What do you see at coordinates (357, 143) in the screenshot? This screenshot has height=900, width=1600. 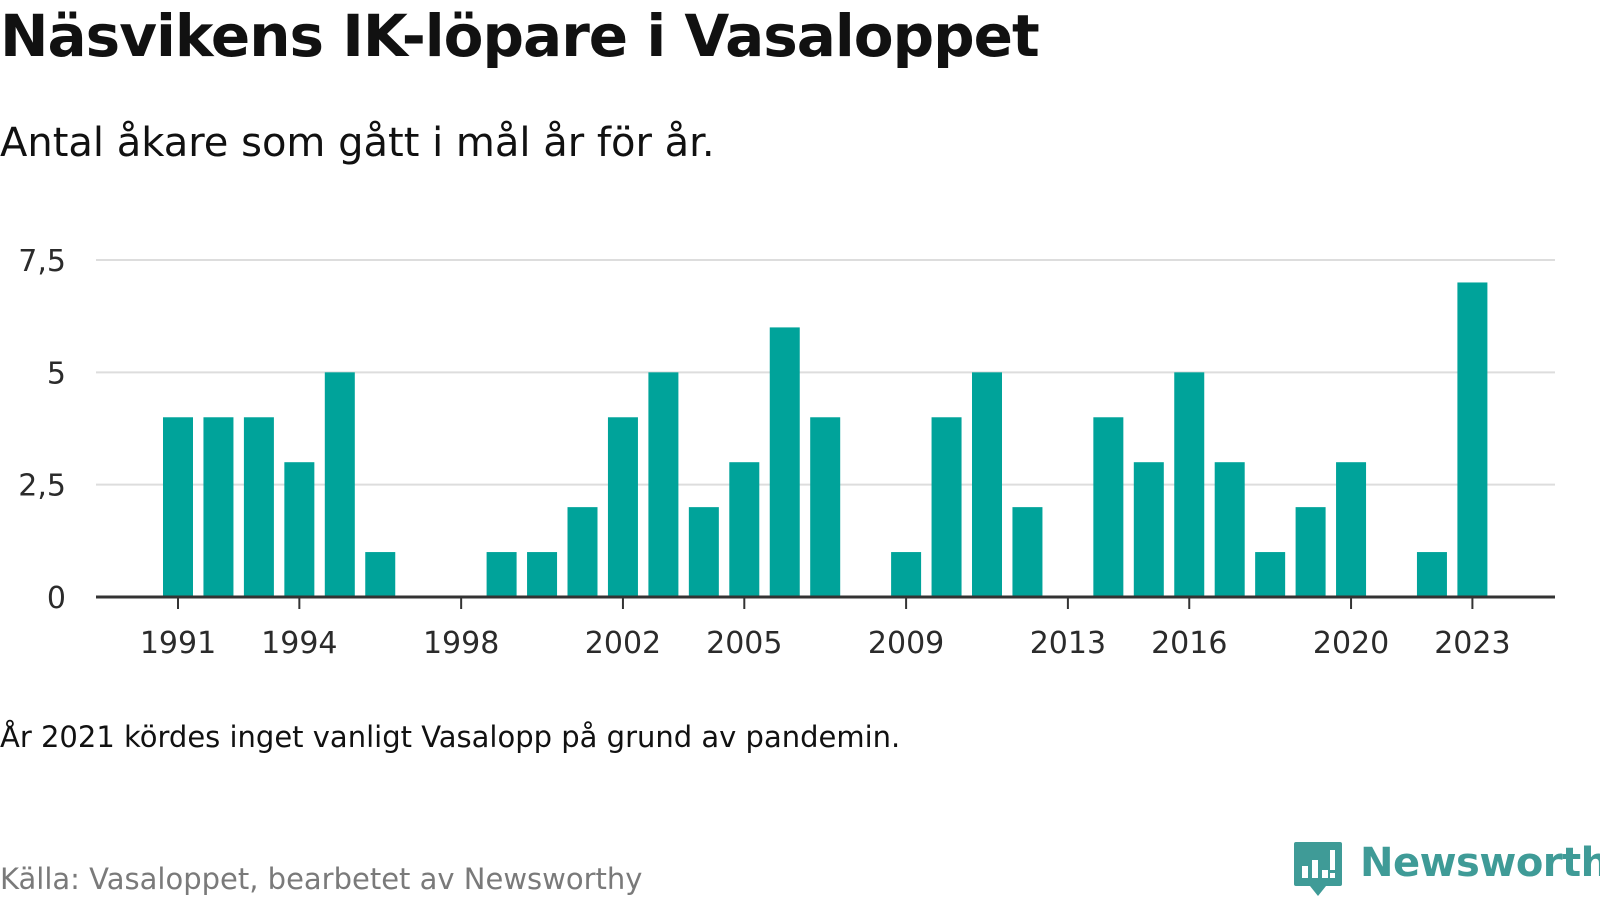 I see `chart-subtitle: Antal åkare som gått i mål år för år.` at bounding box center [357, 143].